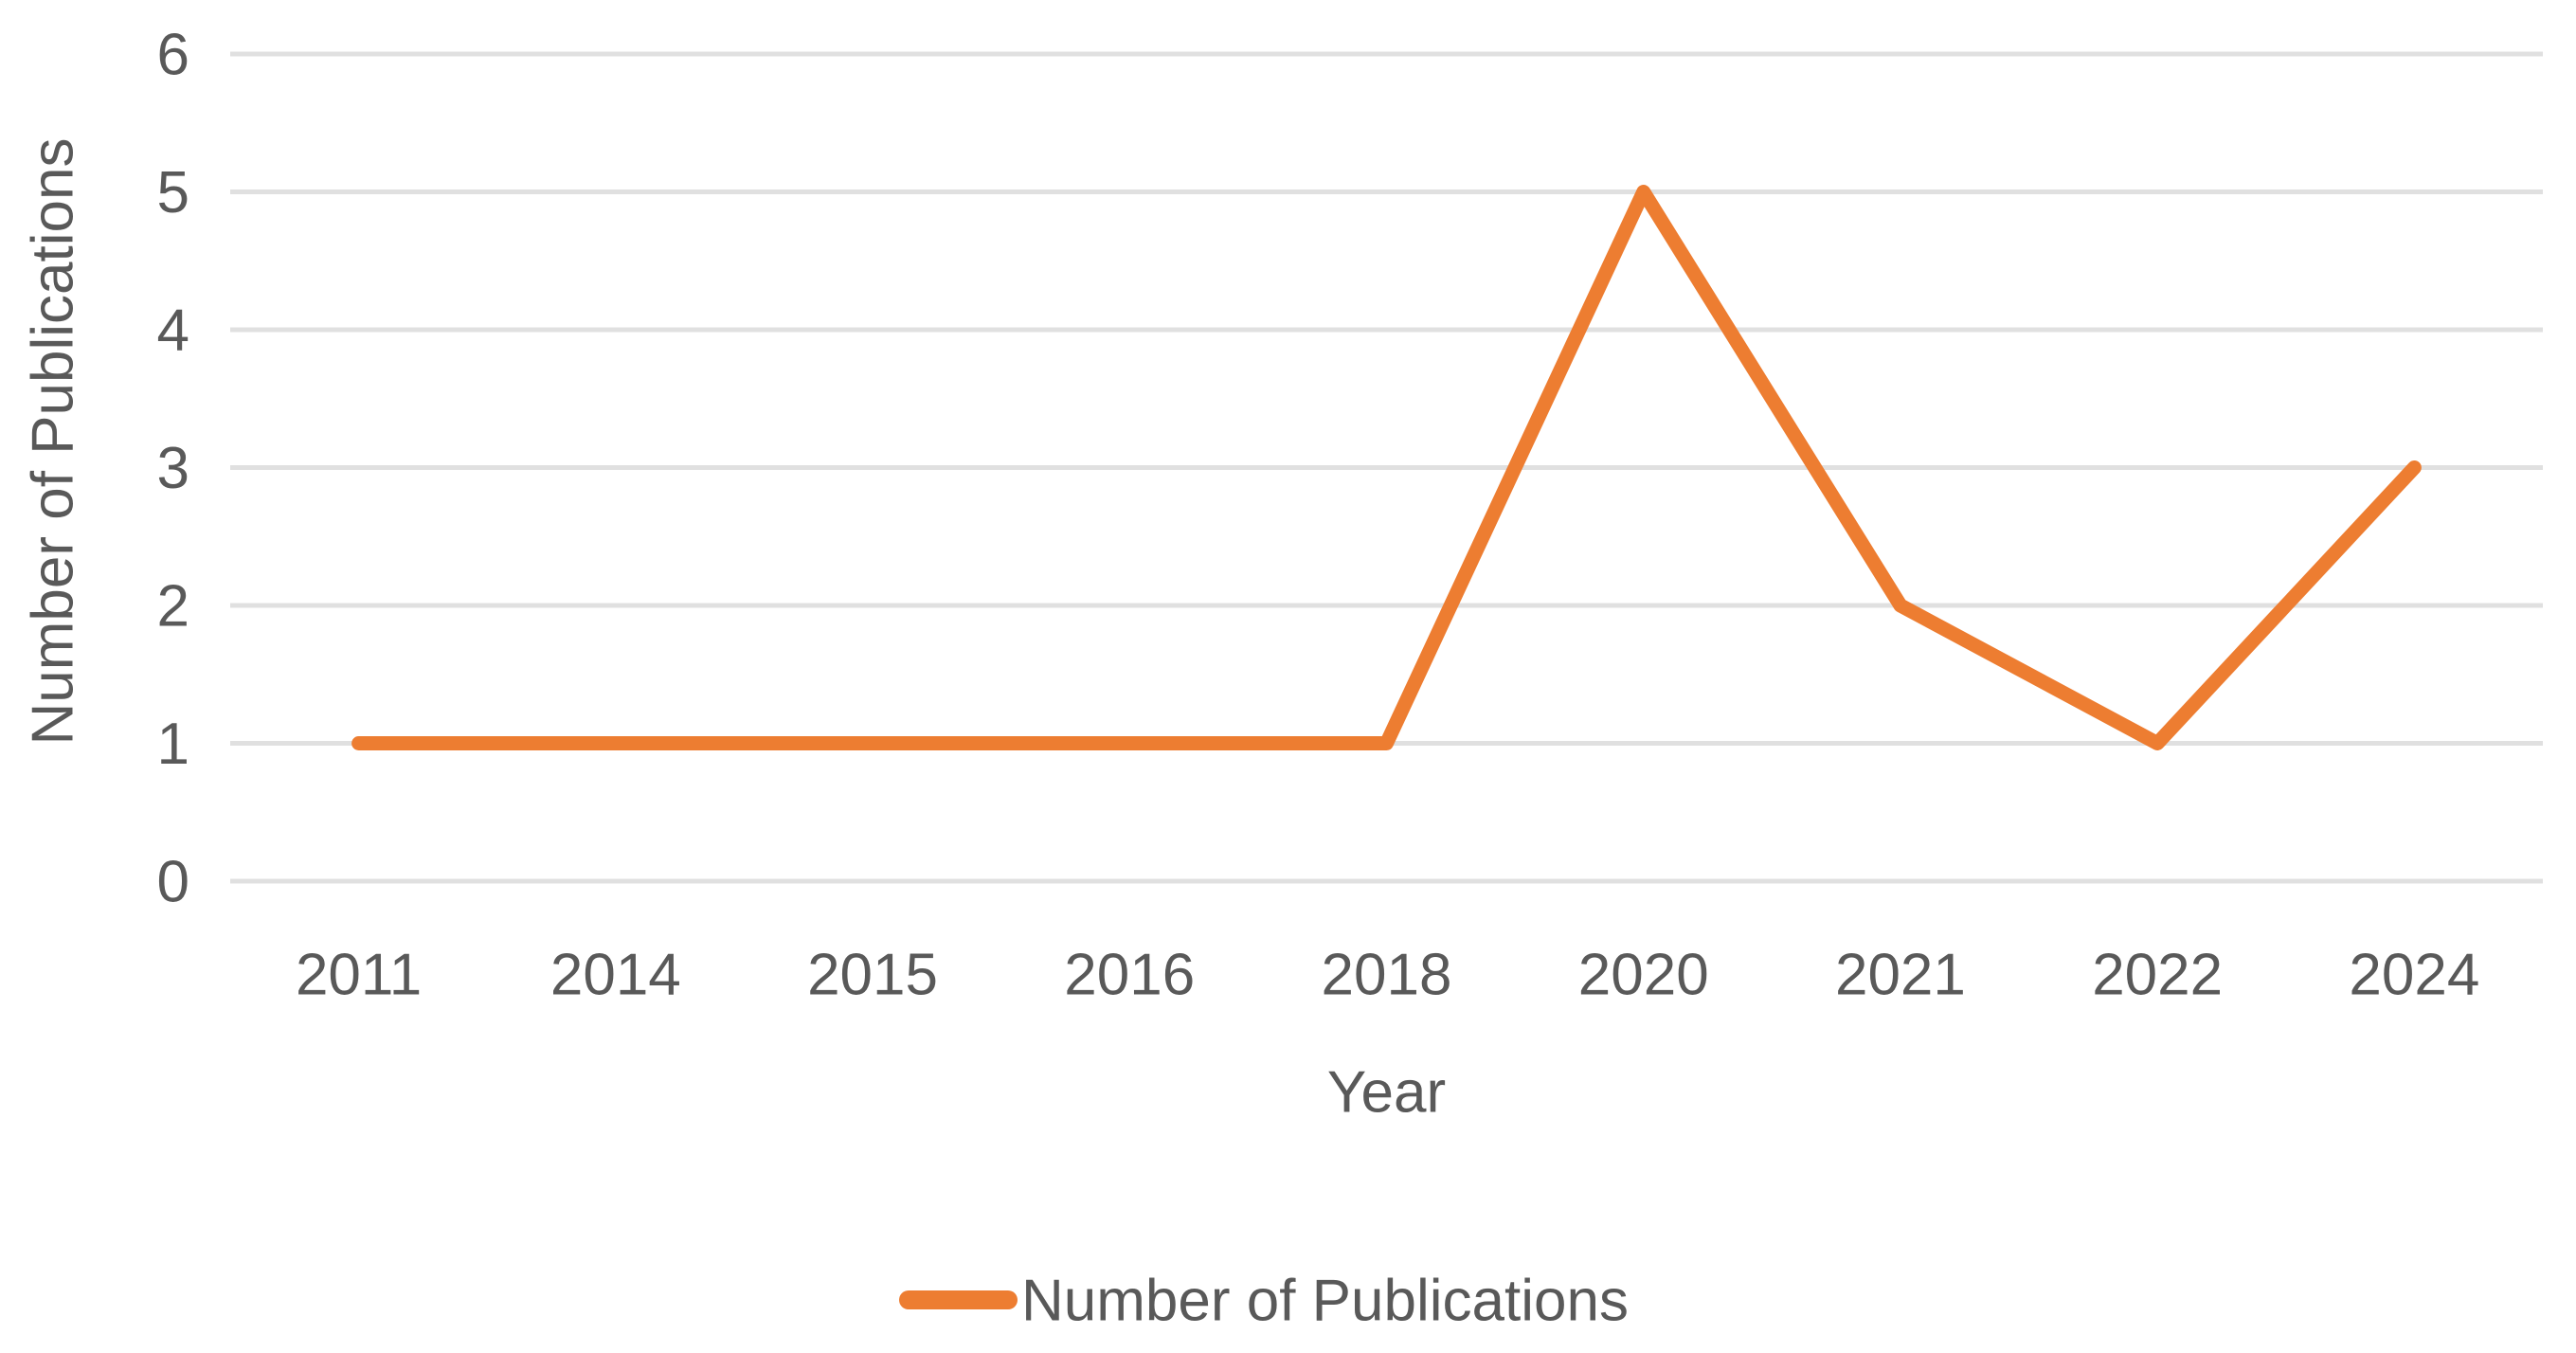 This screenshot has height=1353, width=2576. I want to click on y-tick-label: 1, so click(173, 744).